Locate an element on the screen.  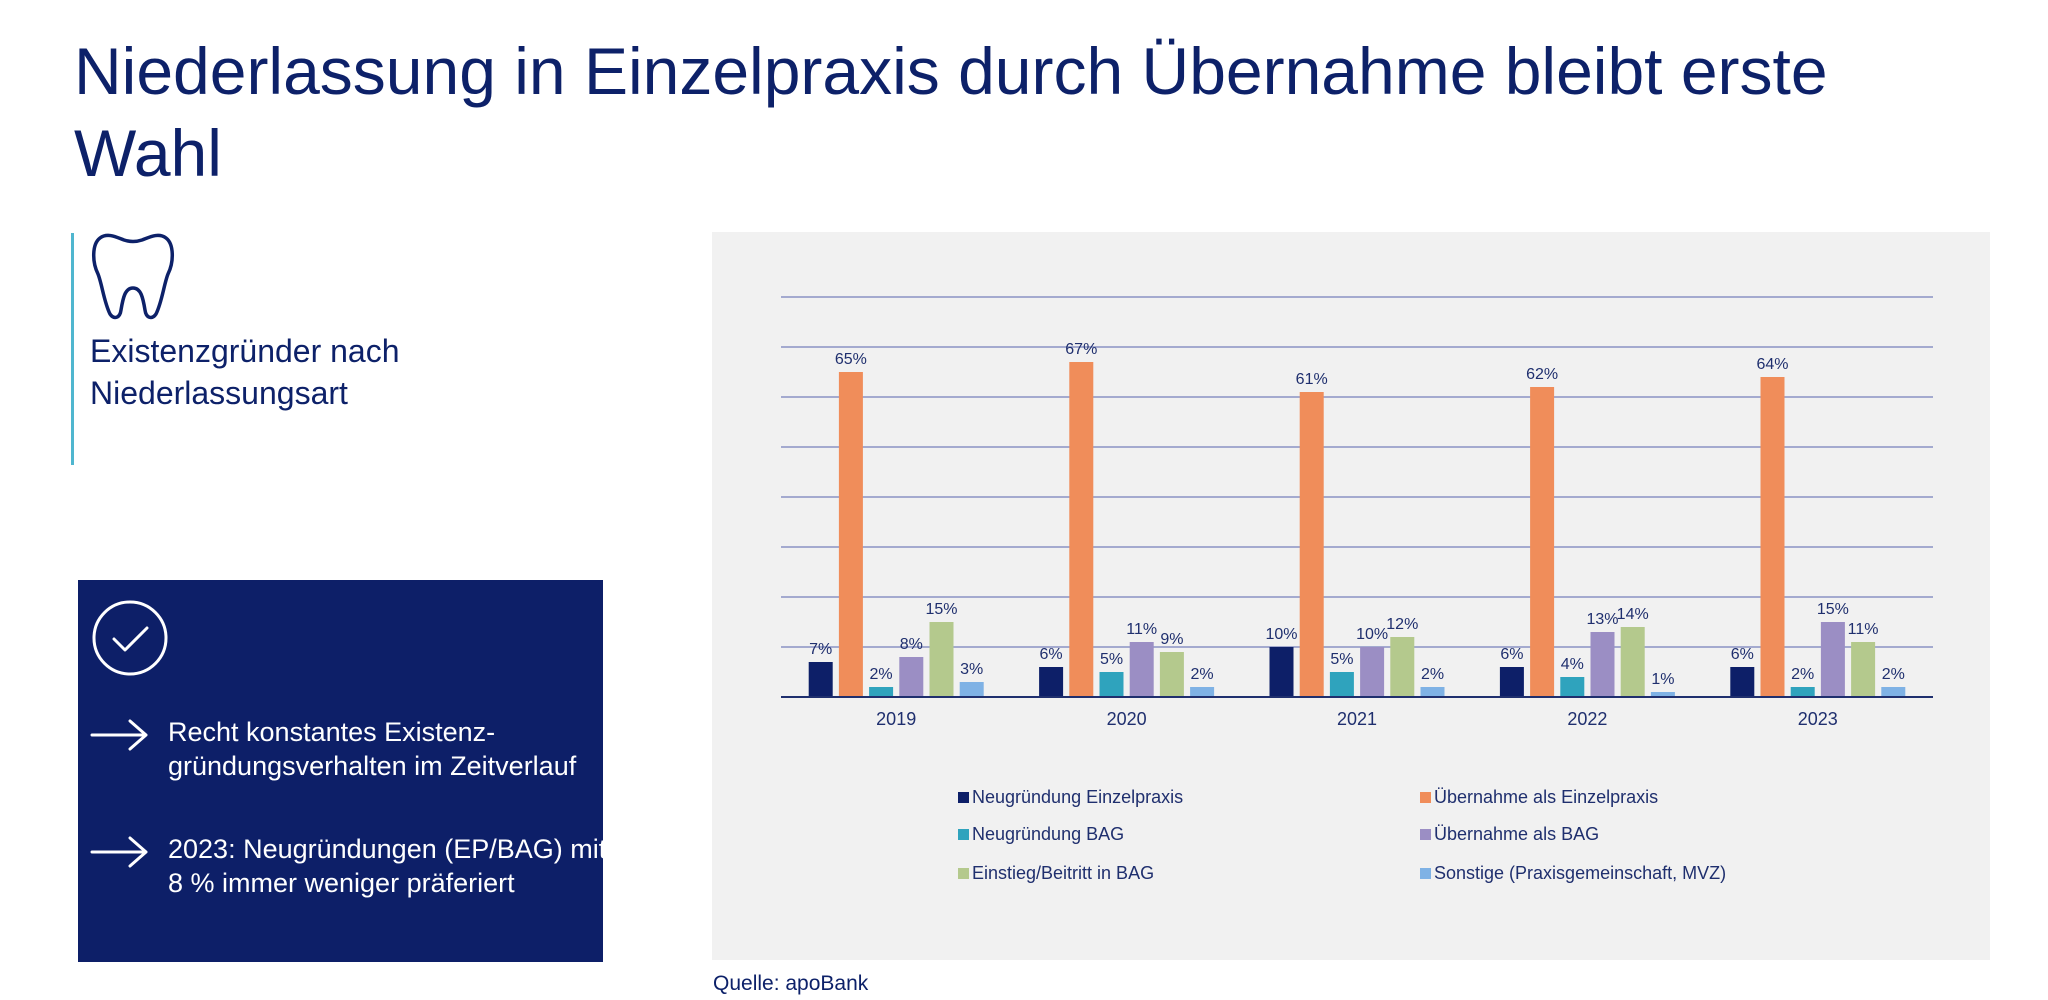
chart-subtitle: Existenzgründer nach Niederlassungsart is located at coordinates (340, 372).